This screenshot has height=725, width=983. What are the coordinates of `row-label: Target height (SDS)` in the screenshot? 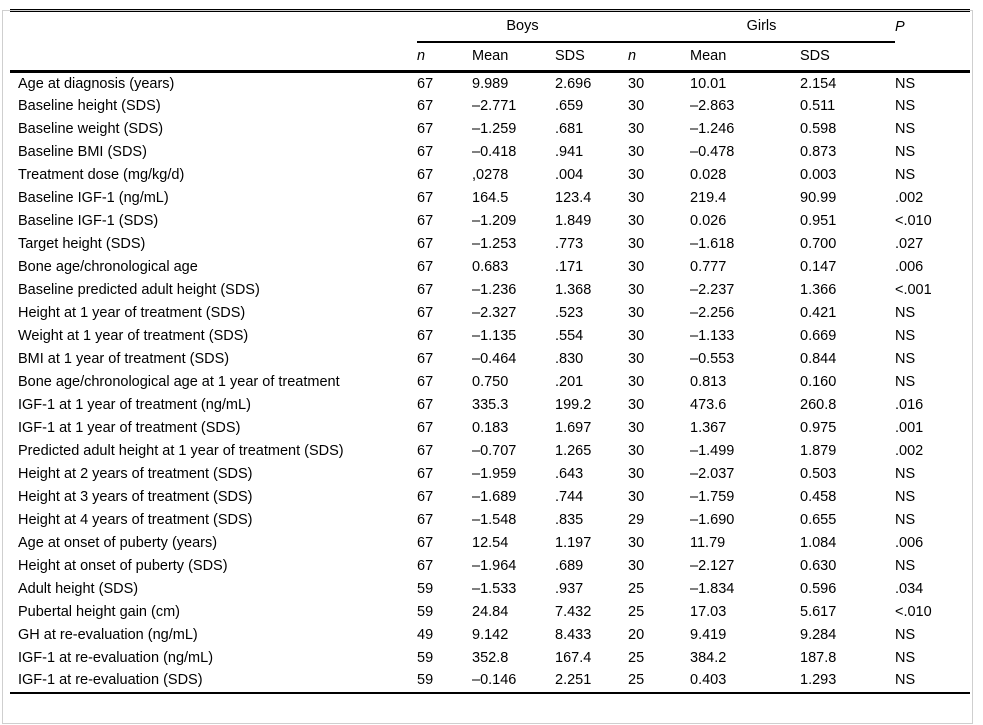 It's located at (82, 243).